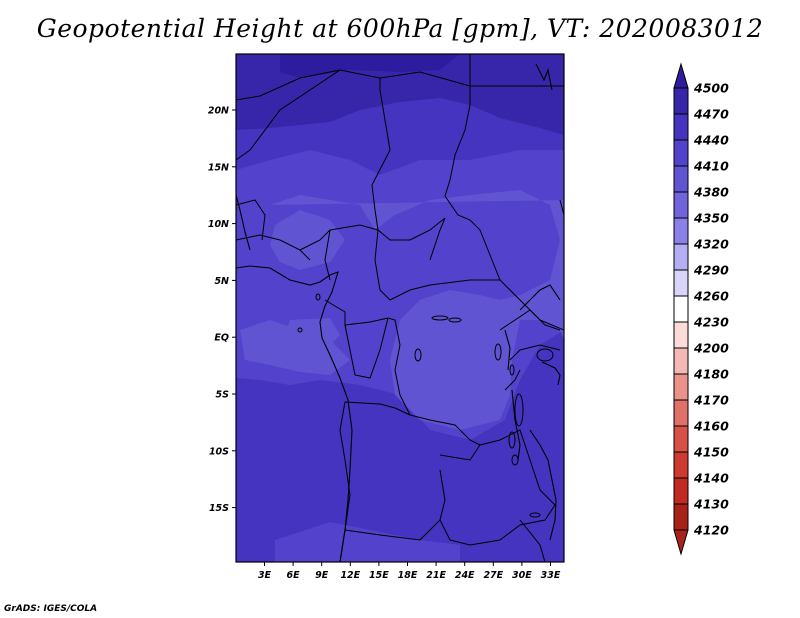 The height and width of the screenshot is (618, 800). I want to click on lon-label: 18E, so click(408, 575).